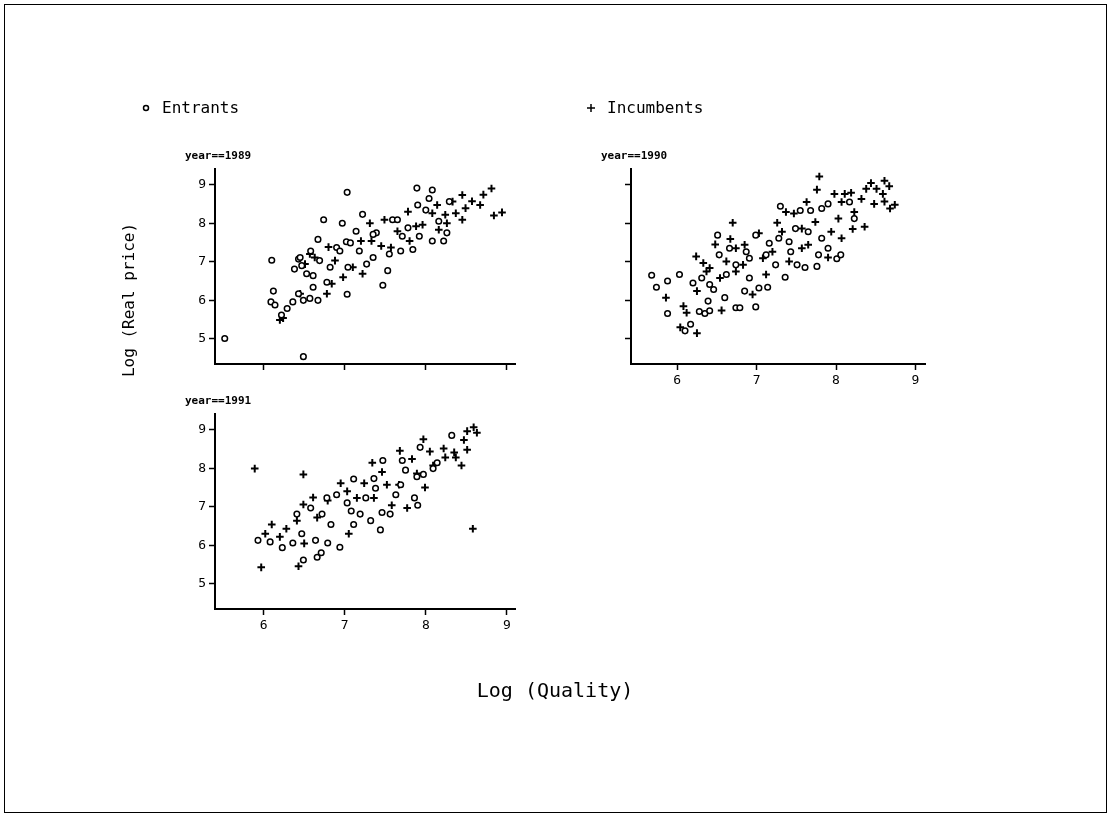 Image resolution: width=1111 pixels, height=819 pixels. What do you see at coordinates (218, 156) in the screenshot?
I see `chart-title: year==1989` at bounding box center [218, 156].